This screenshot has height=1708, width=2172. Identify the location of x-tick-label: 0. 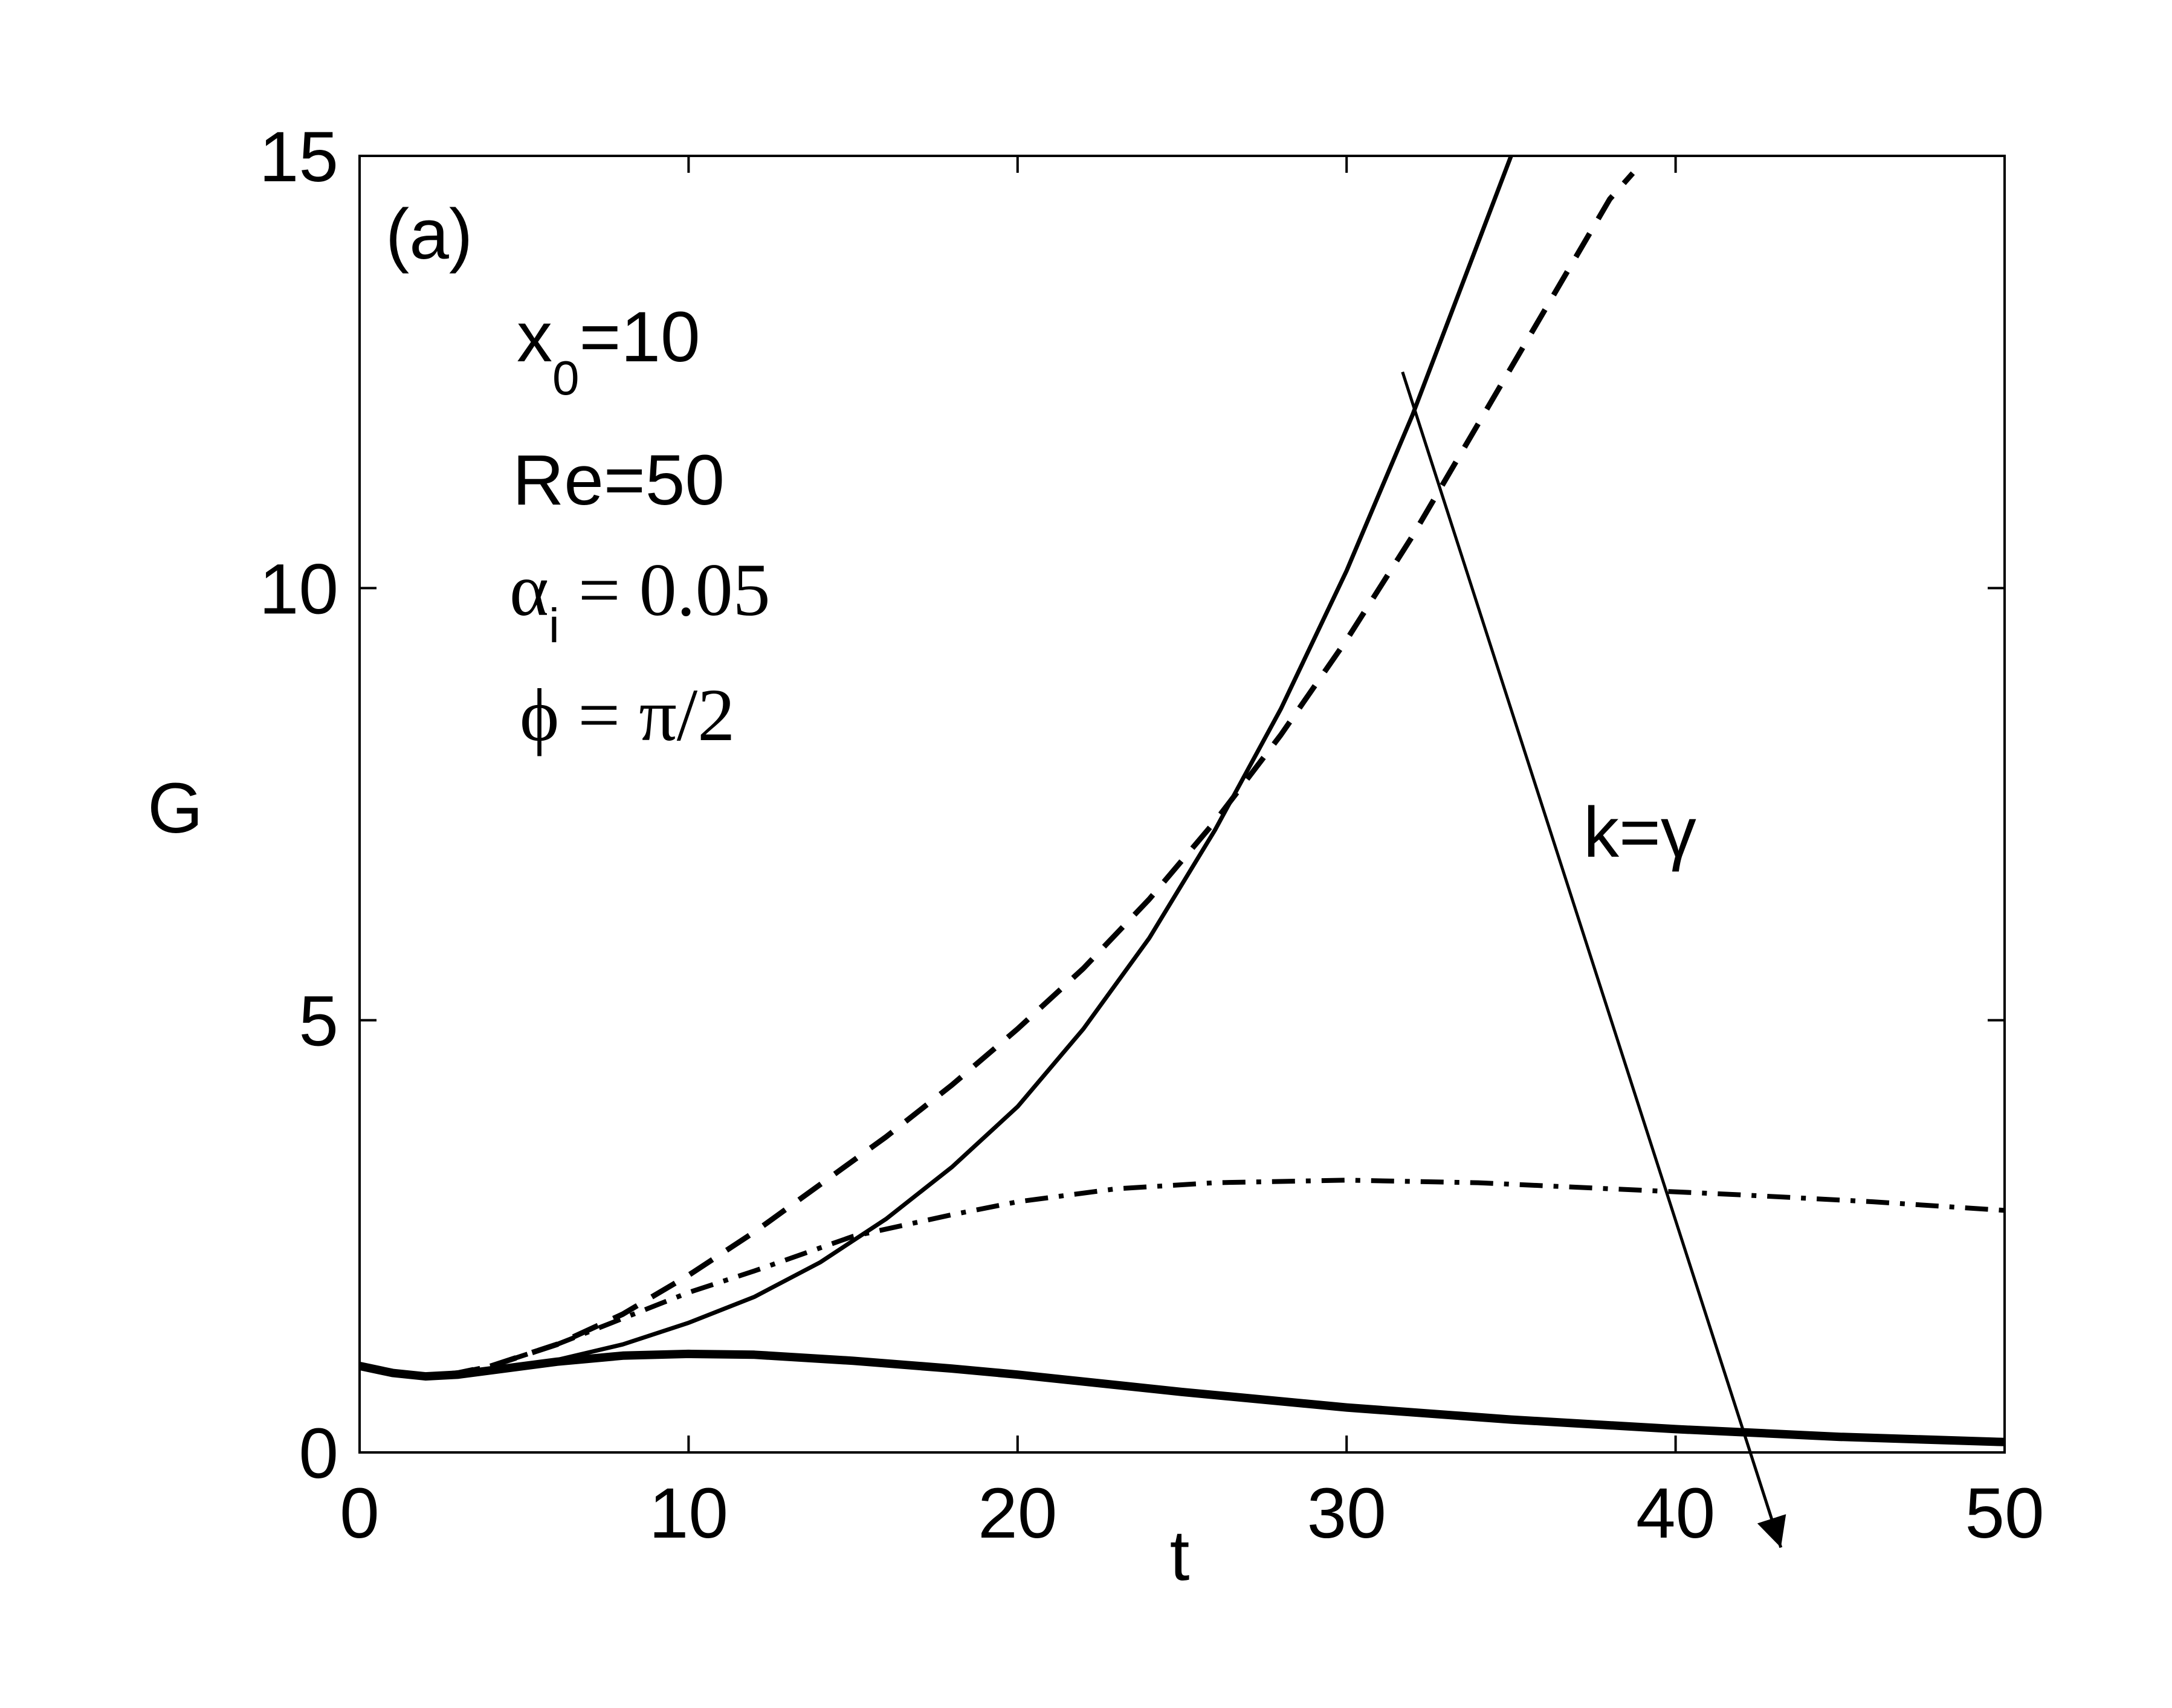
(360, 1513).